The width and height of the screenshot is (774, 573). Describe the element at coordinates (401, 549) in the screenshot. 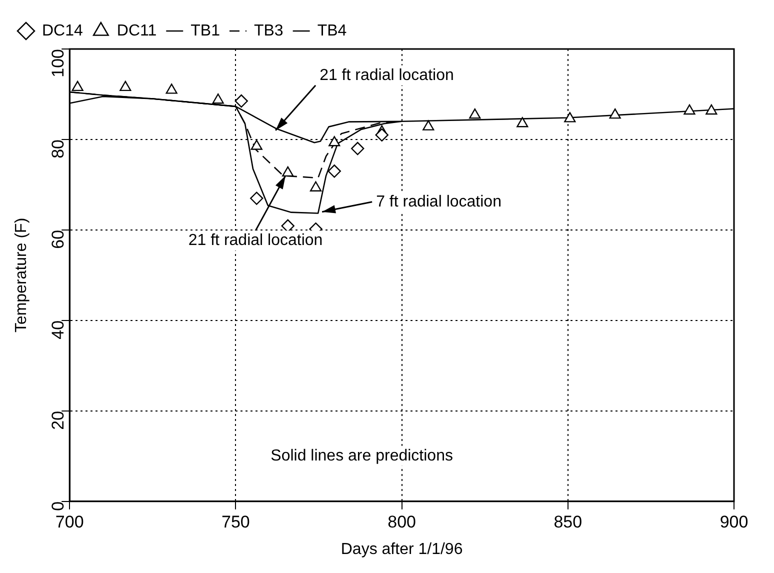

I see `x-axis-title: Days after 1/1/96` at that location.